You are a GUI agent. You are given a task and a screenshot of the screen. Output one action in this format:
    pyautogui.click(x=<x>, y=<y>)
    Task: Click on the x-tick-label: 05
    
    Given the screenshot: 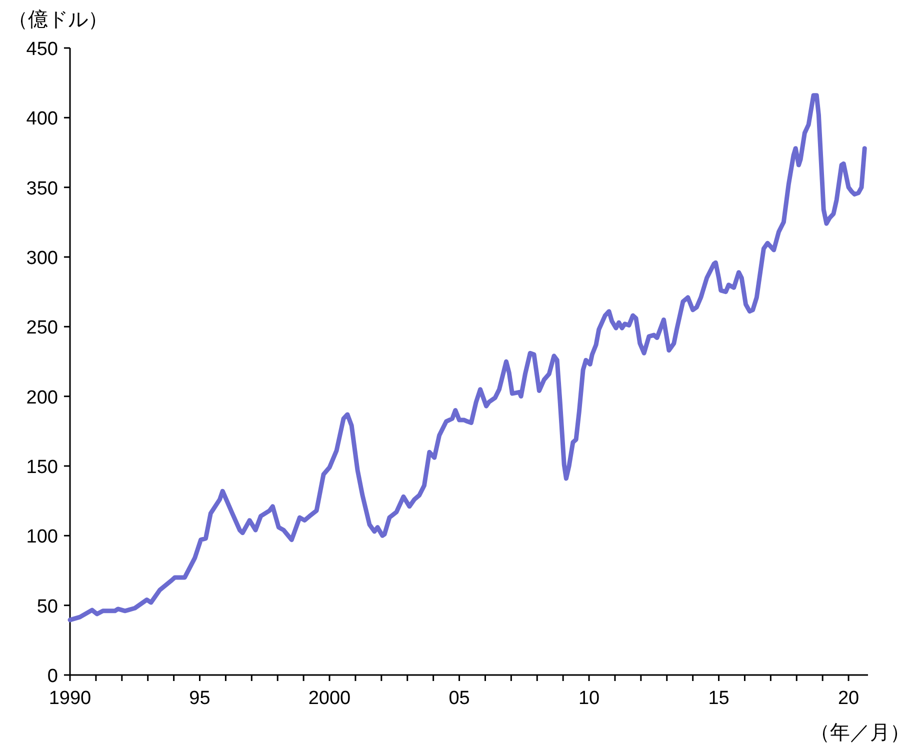 What is the action you would take?
    pyautogui.click(x=459, y=698)
    